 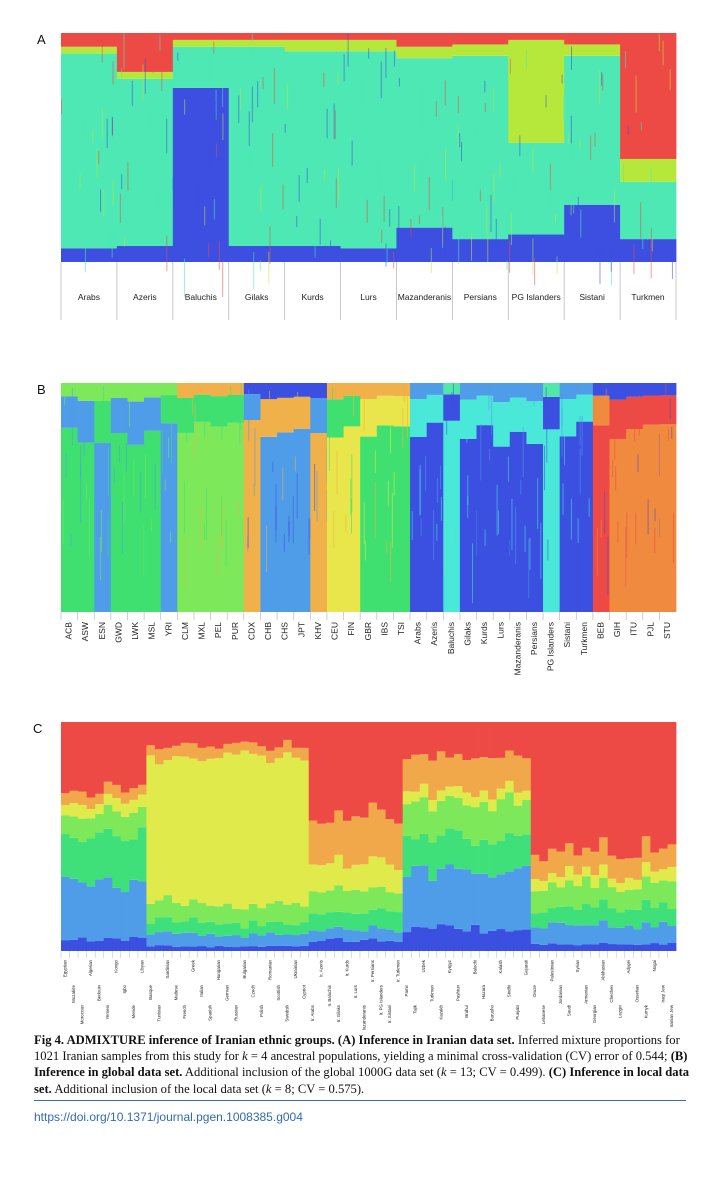 What do you see at coordinates (41, 39) in the screenshot?
I see `panel-a-label: A` at bounding box center [41, 39].